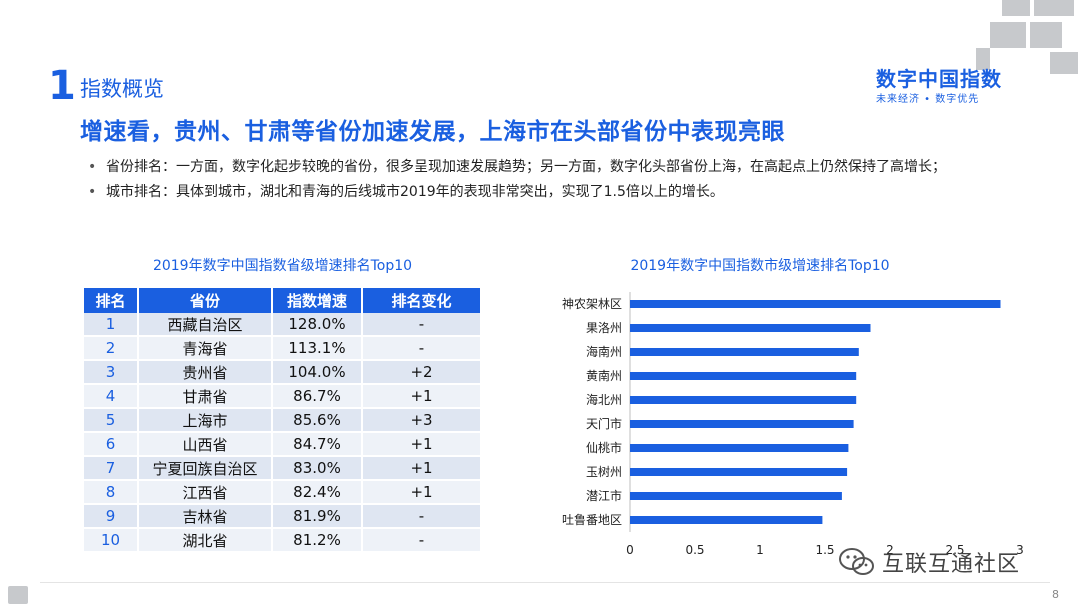  What do you see at coordinates (422, 420) in the screenshot?
I see `cell-change: +3` at bounding box center [422, 420].